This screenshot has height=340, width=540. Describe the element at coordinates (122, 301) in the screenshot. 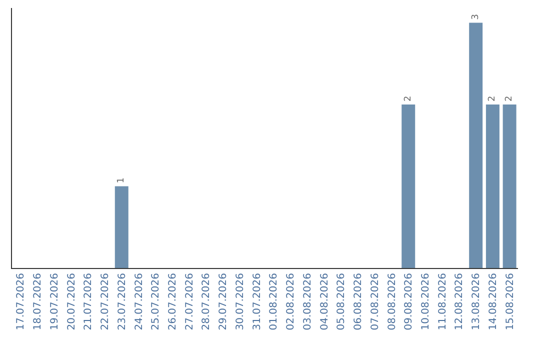

I see `x-tick-label: 23.07.2026` at that location.